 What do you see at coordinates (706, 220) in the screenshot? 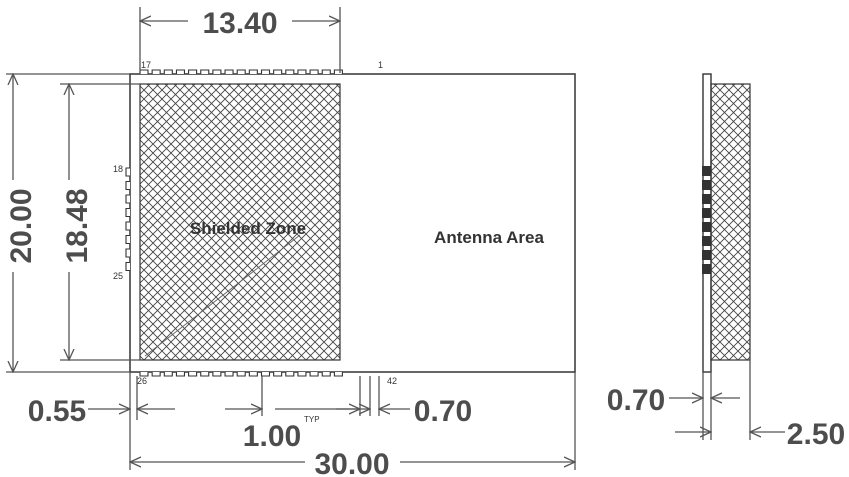
I see `side-view-pads` at bounding box center [706, 220].